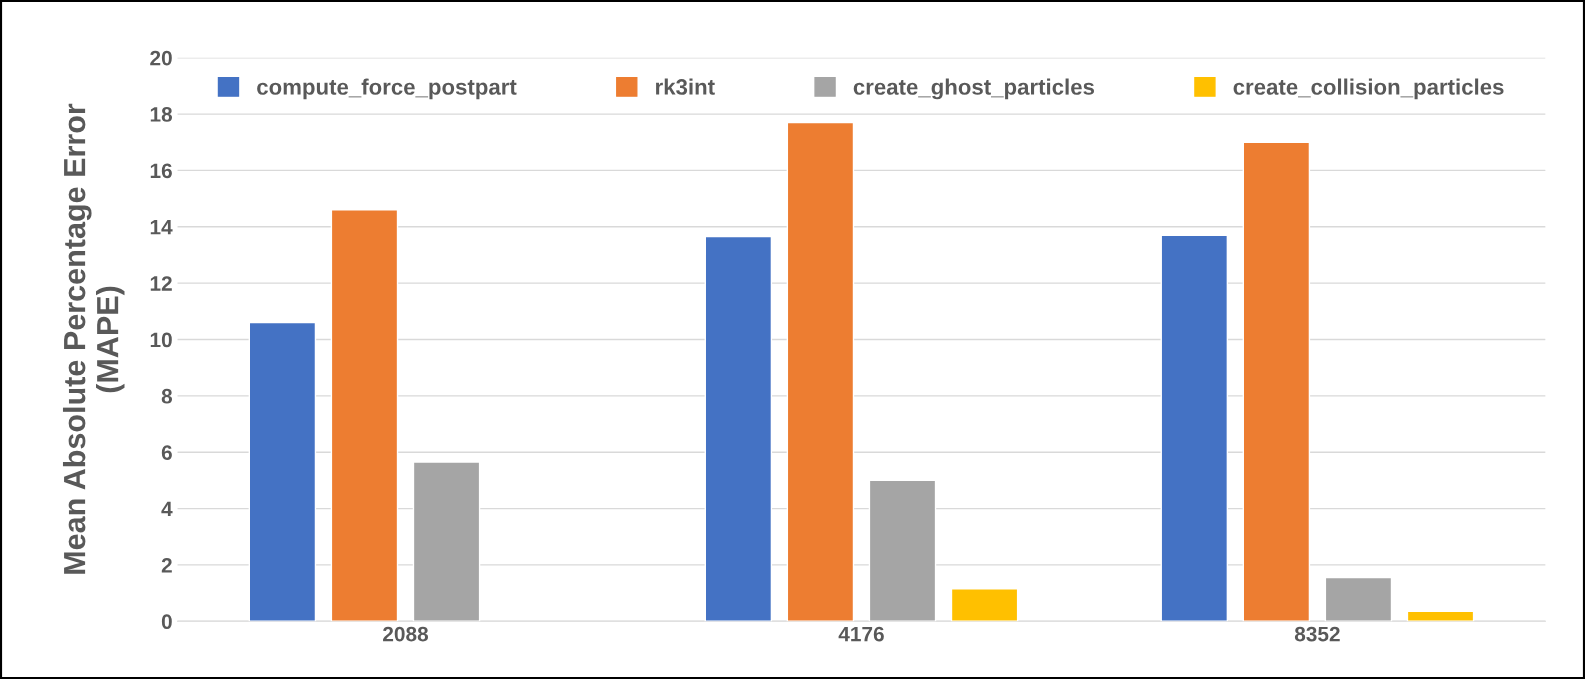  I want to click on legend-label: rk3int, so click(685, 86).